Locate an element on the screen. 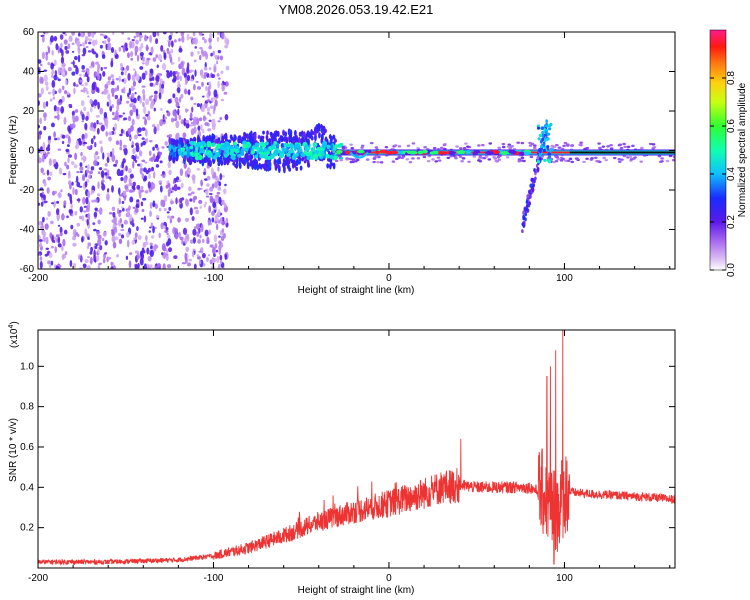  spectrogram-burst-blob is located at coordinates (538, 158).